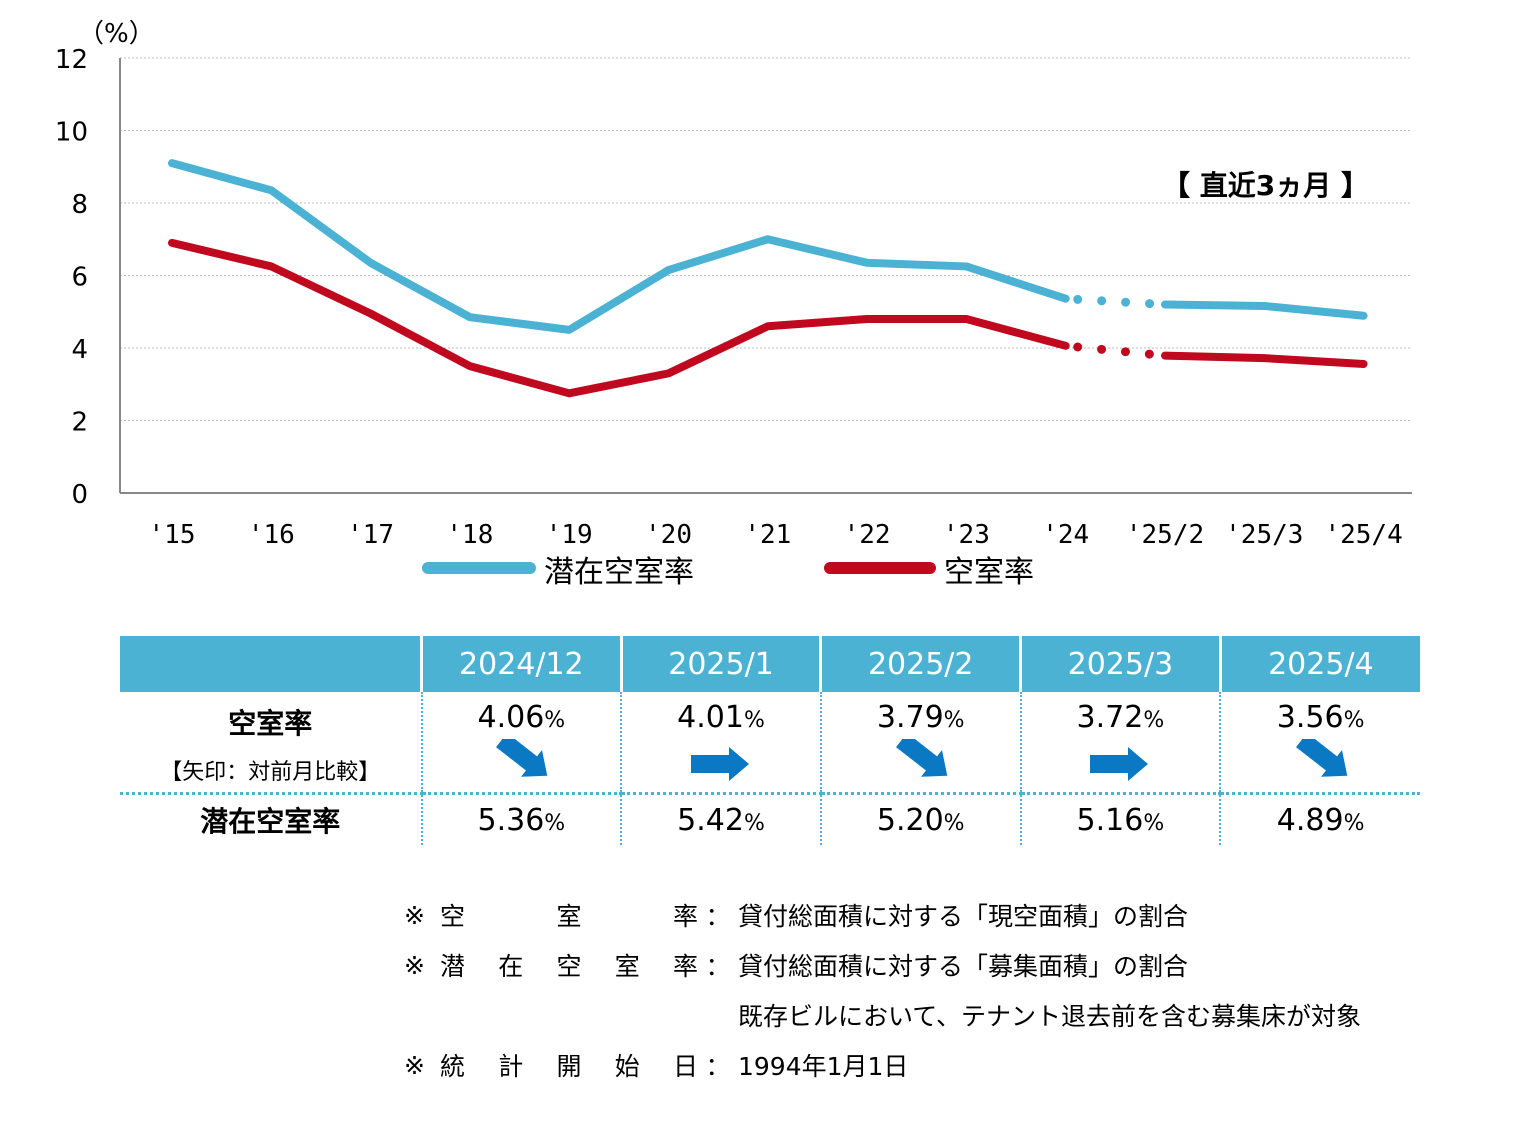  I want to click on potential-cell: 5.42%, so click(720, 819).